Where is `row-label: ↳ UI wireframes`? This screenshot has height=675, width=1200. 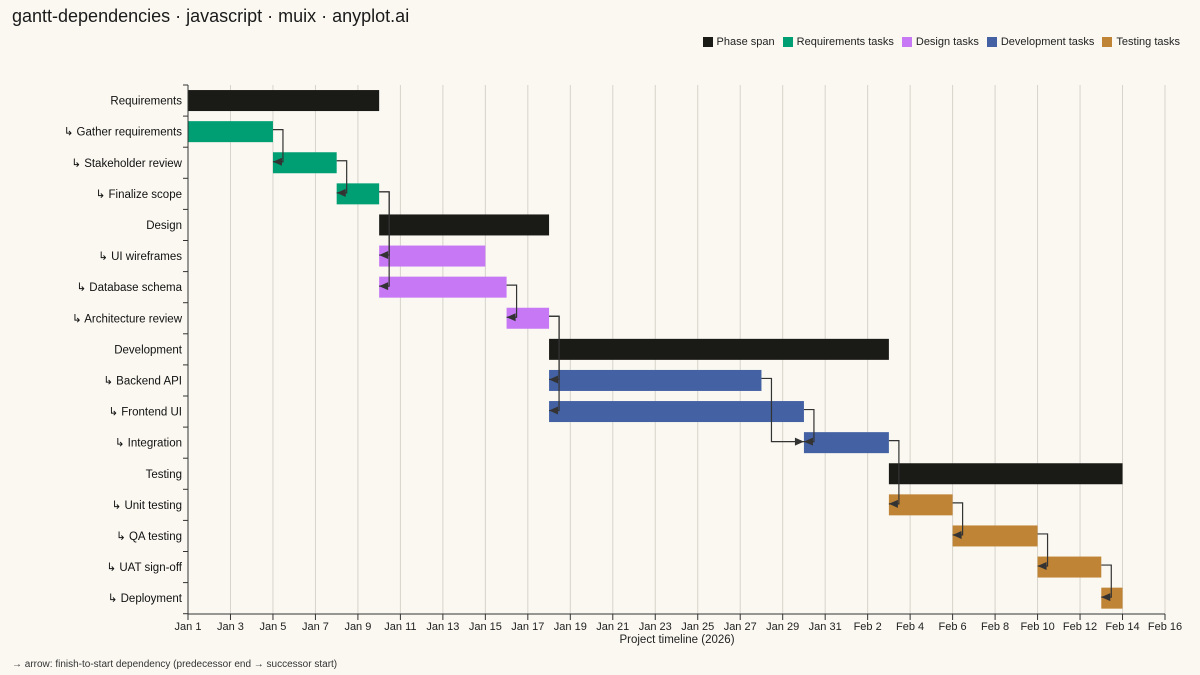
row-label: ↳ UI wireframes is located at coordinates (140, 257).